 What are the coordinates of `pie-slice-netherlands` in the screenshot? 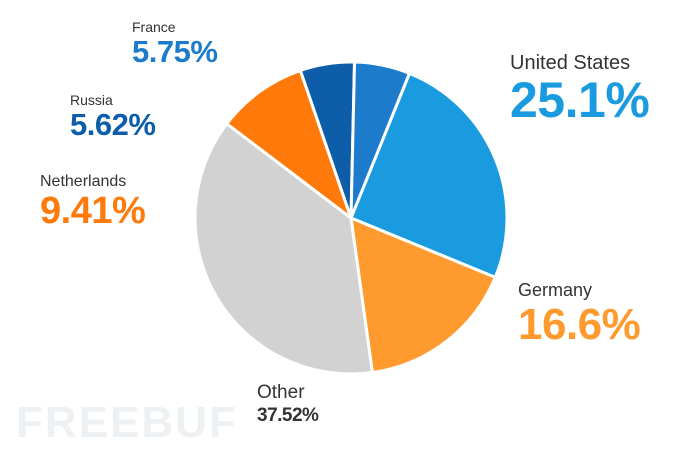 It's located at (289, 144).